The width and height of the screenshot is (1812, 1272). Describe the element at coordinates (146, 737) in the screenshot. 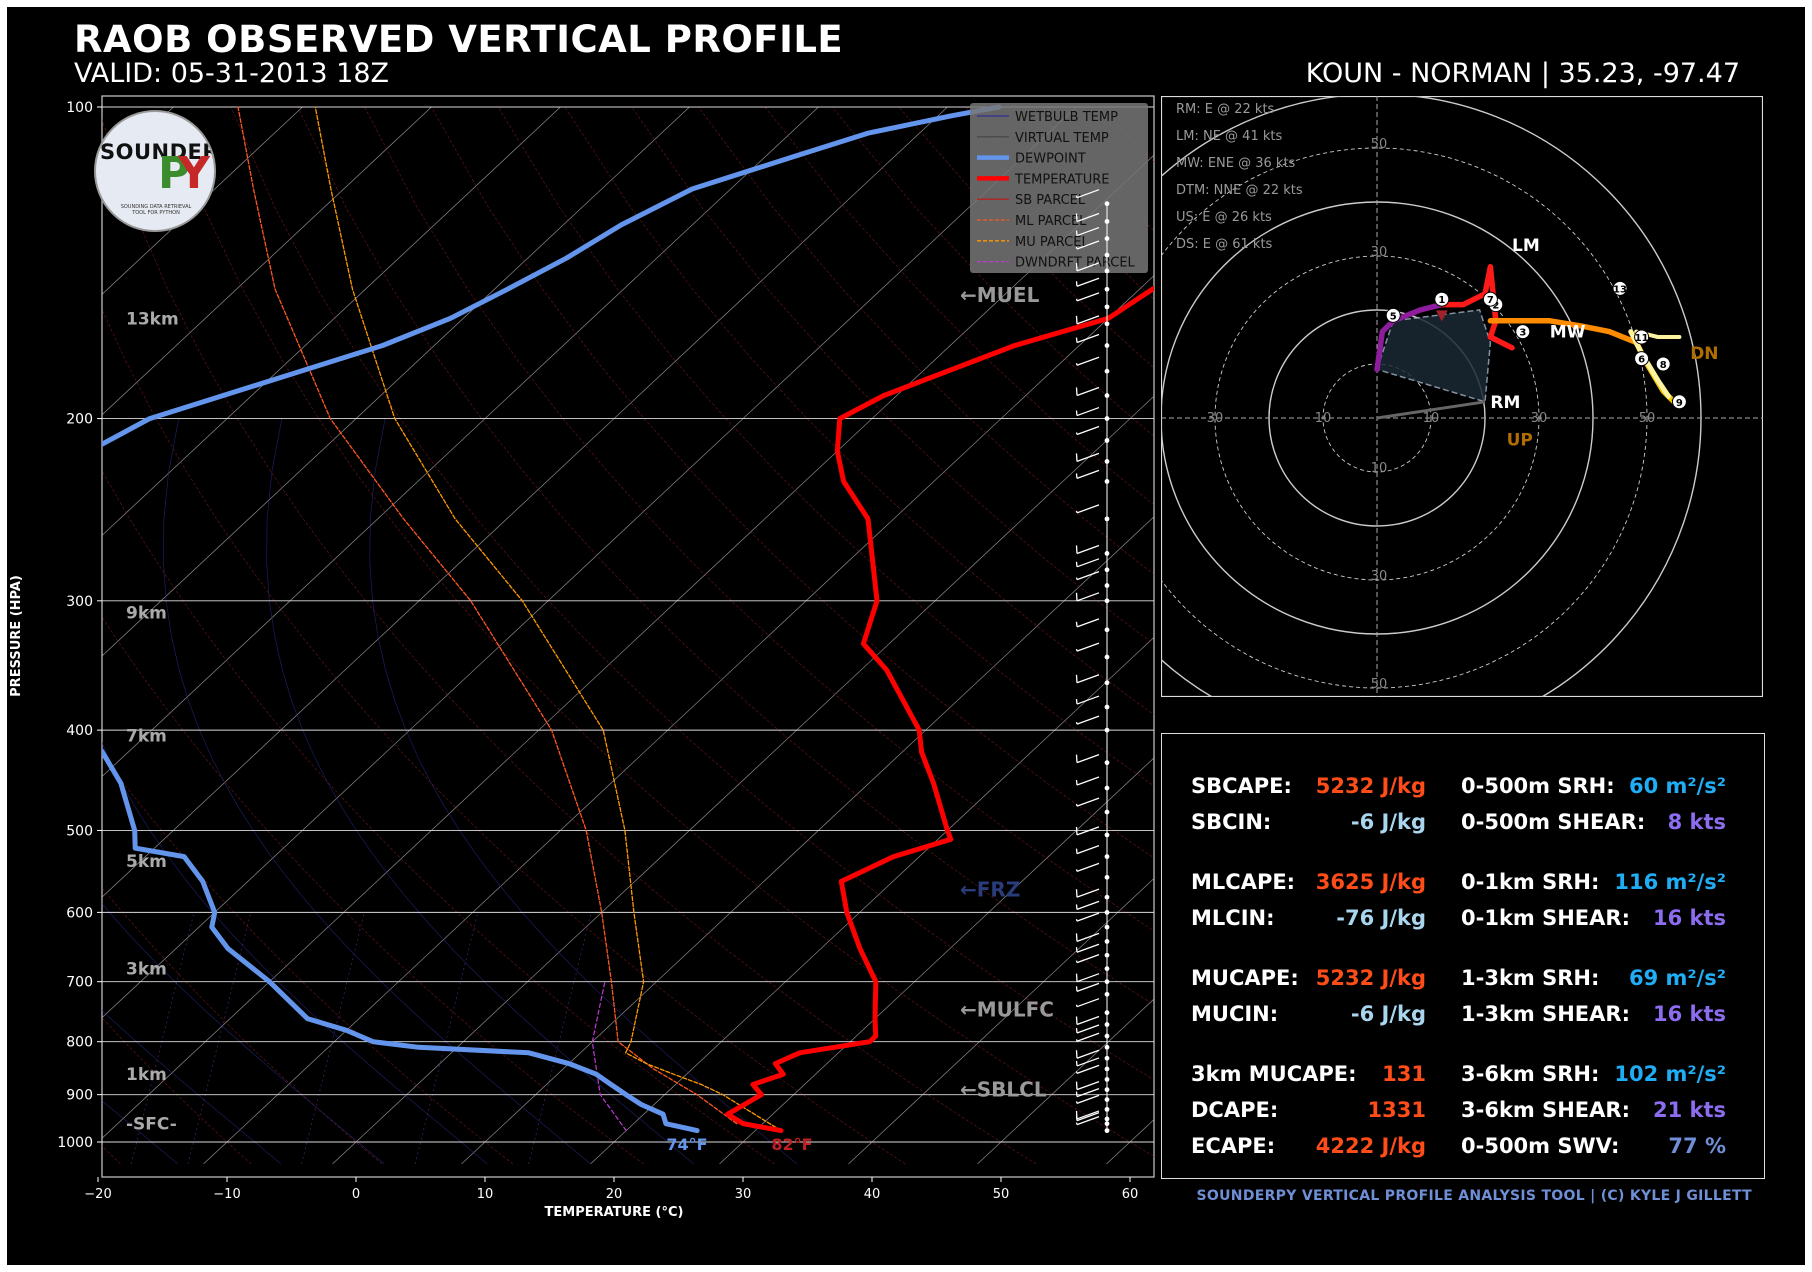

I see `height-label: 7km` at that location.